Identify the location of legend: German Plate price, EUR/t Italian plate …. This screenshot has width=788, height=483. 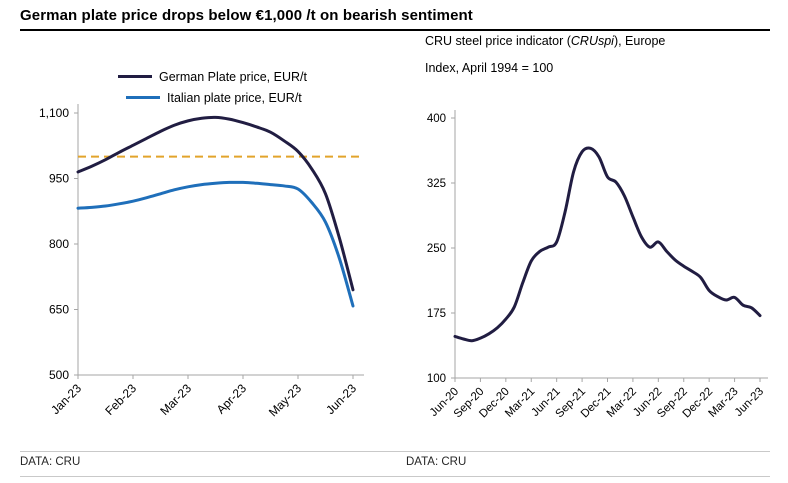
(212, 87).